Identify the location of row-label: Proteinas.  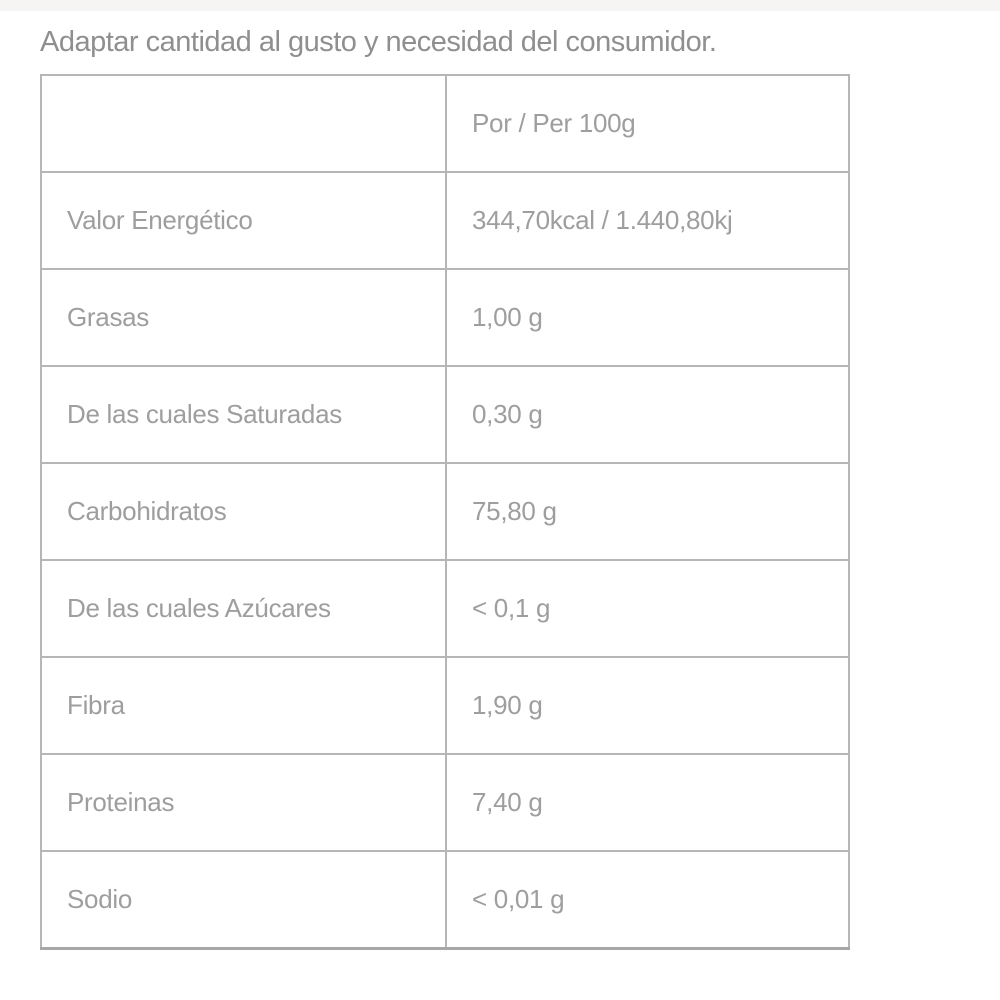
(243, 802).